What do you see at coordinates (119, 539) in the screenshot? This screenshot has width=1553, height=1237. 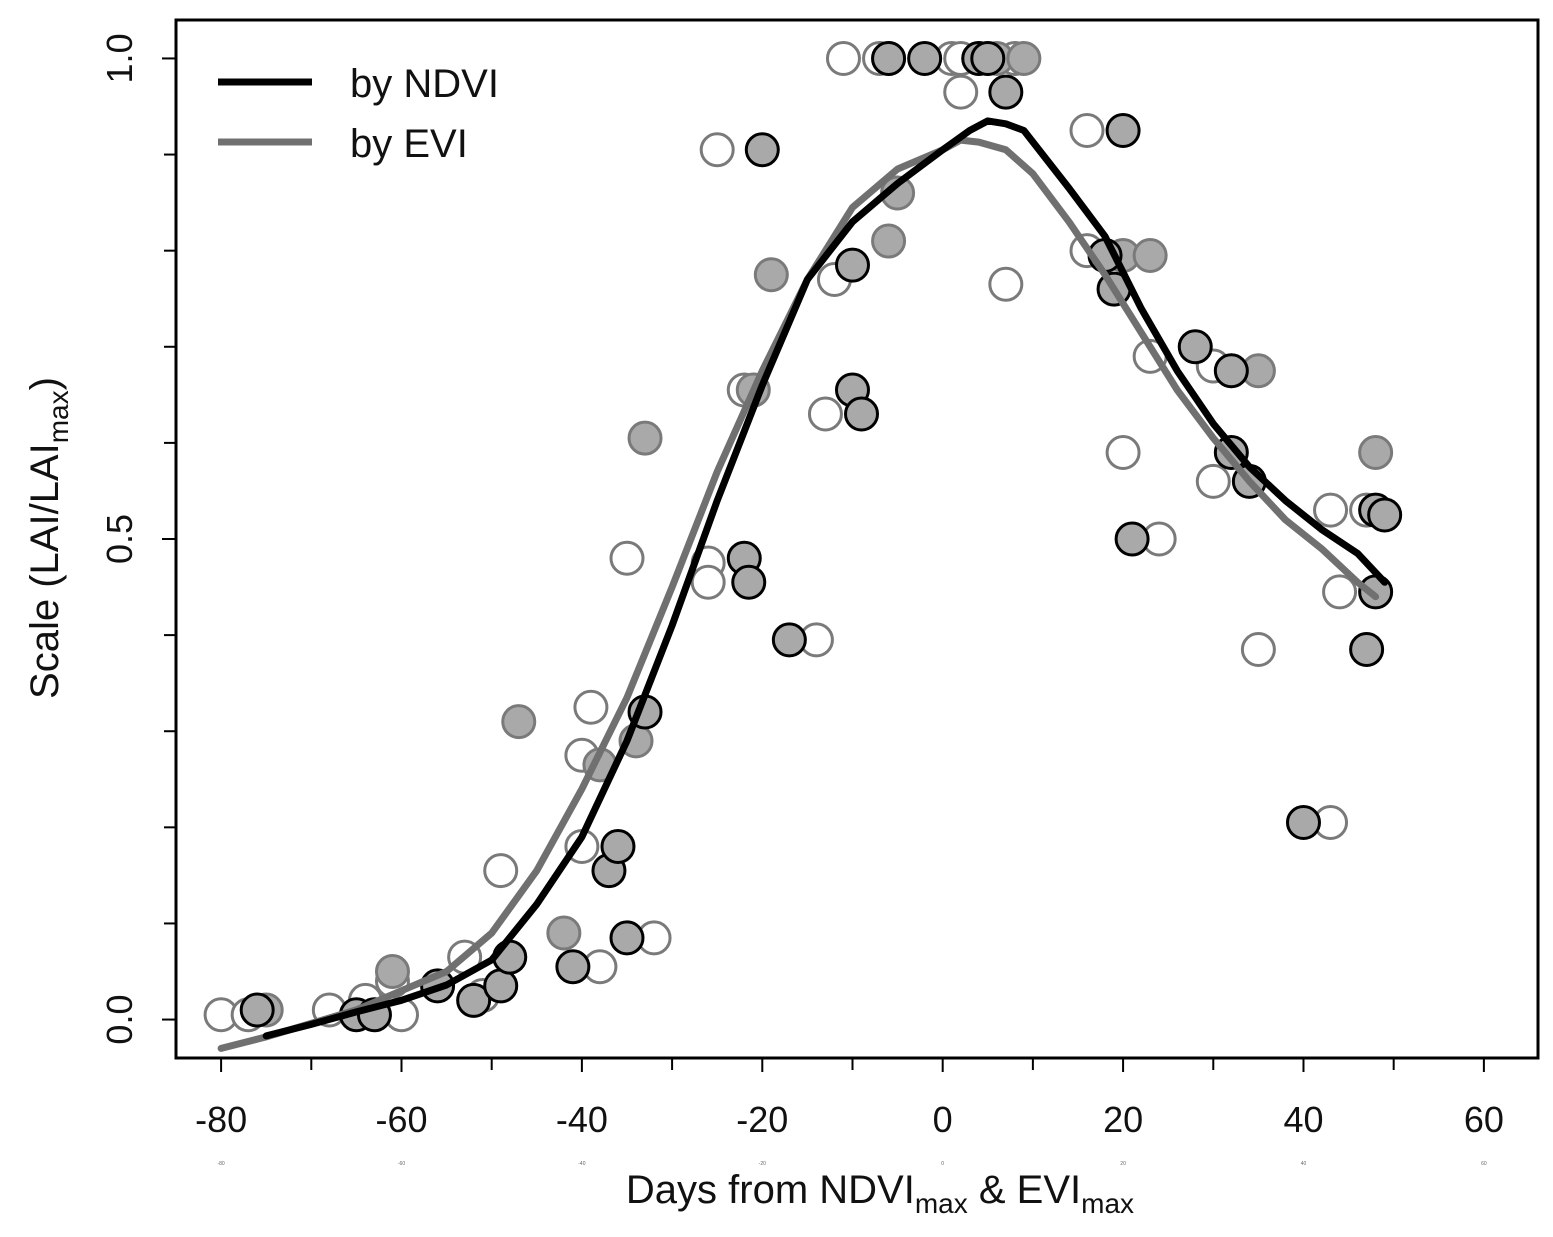 I see `y-tick-label: 0.5` at bounding box center [119, 539].